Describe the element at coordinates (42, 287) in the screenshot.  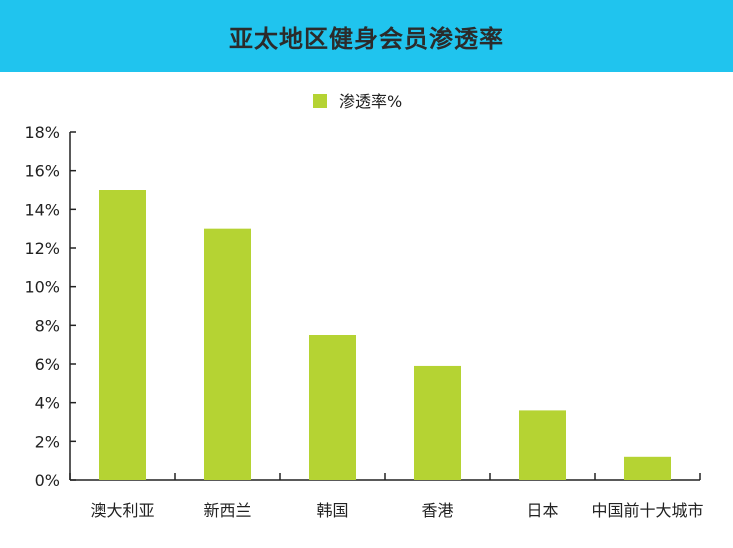
I see `y-tick-label: 10%` at that location.